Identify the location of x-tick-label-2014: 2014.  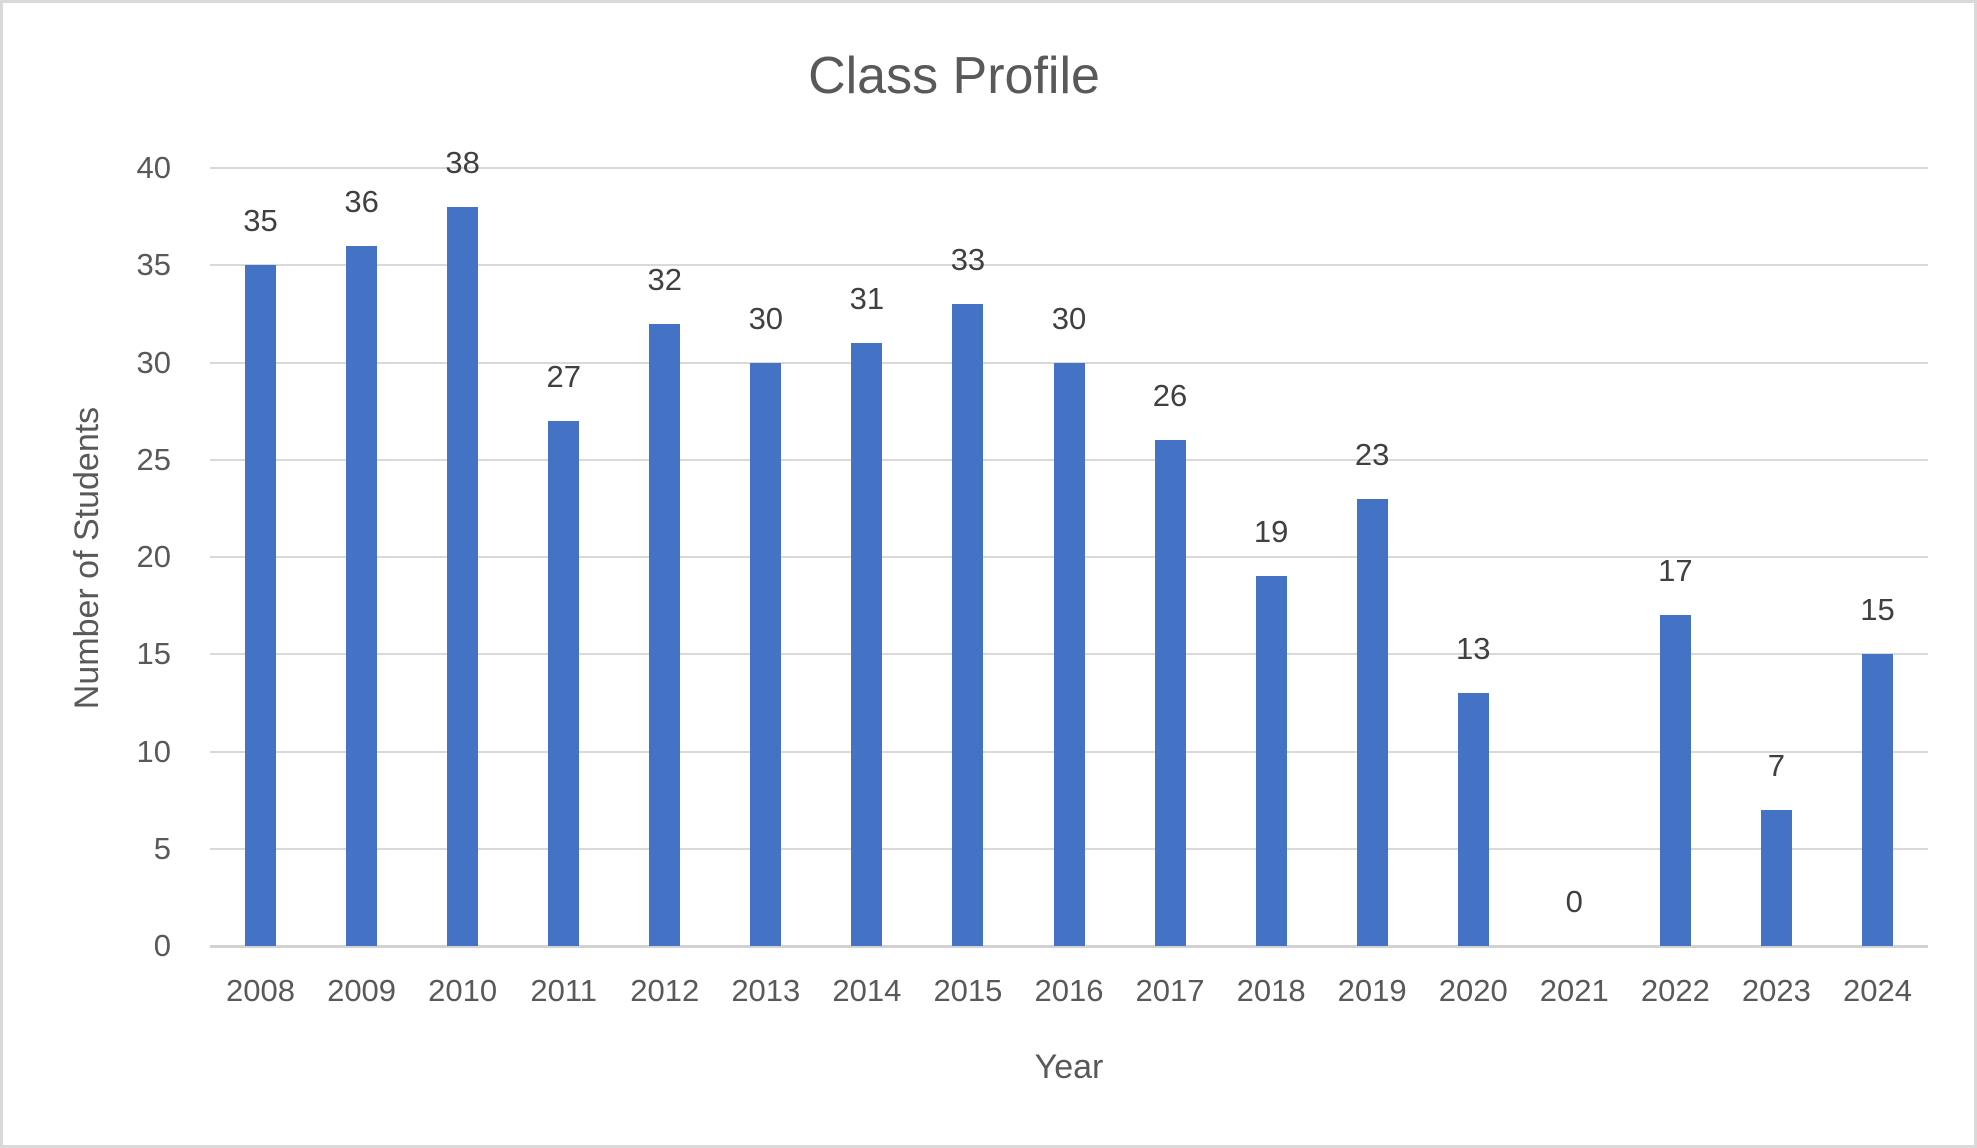
(867, 990).